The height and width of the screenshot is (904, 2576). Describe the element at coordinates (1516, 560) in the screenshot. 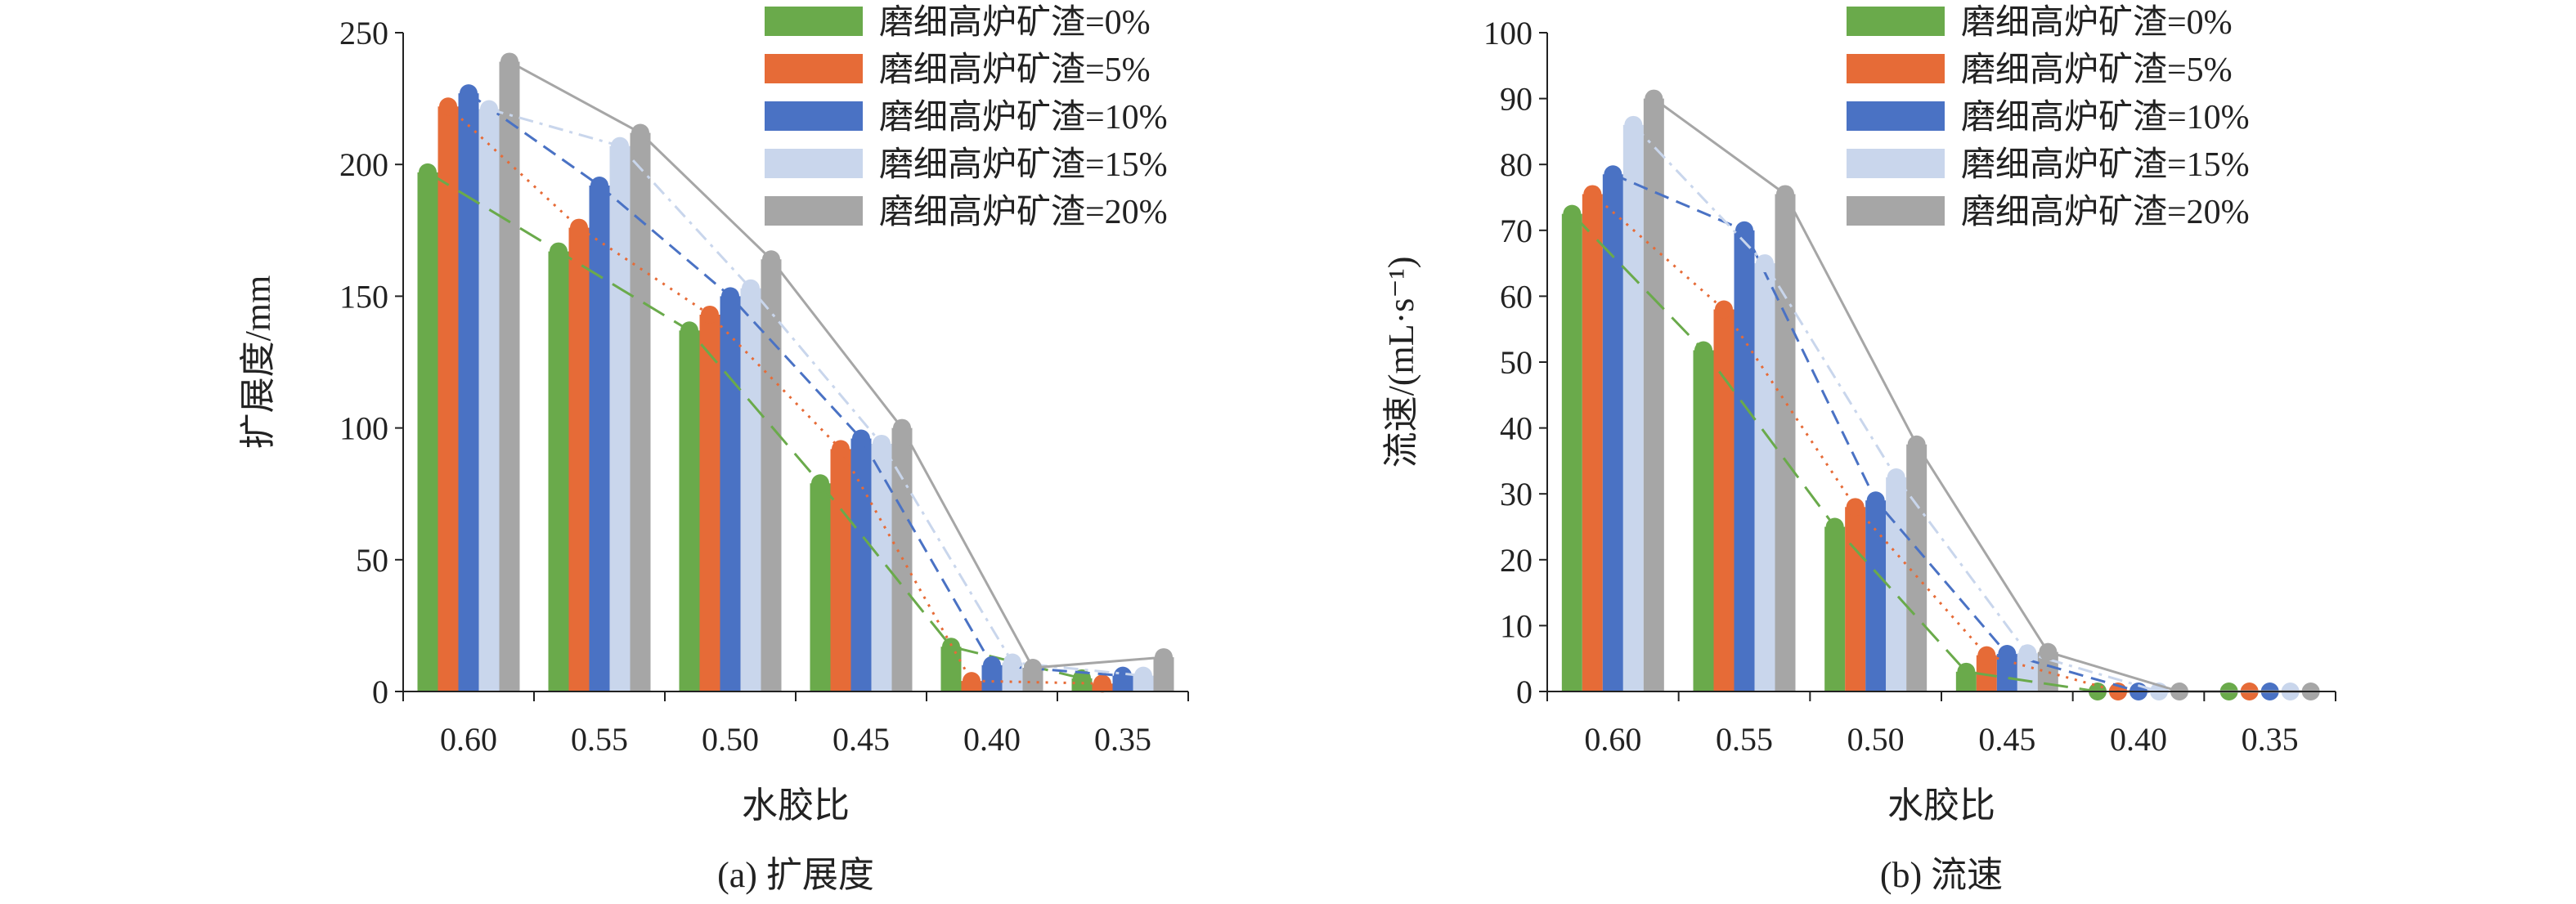

I see `y-tick-label: 20` at that location.